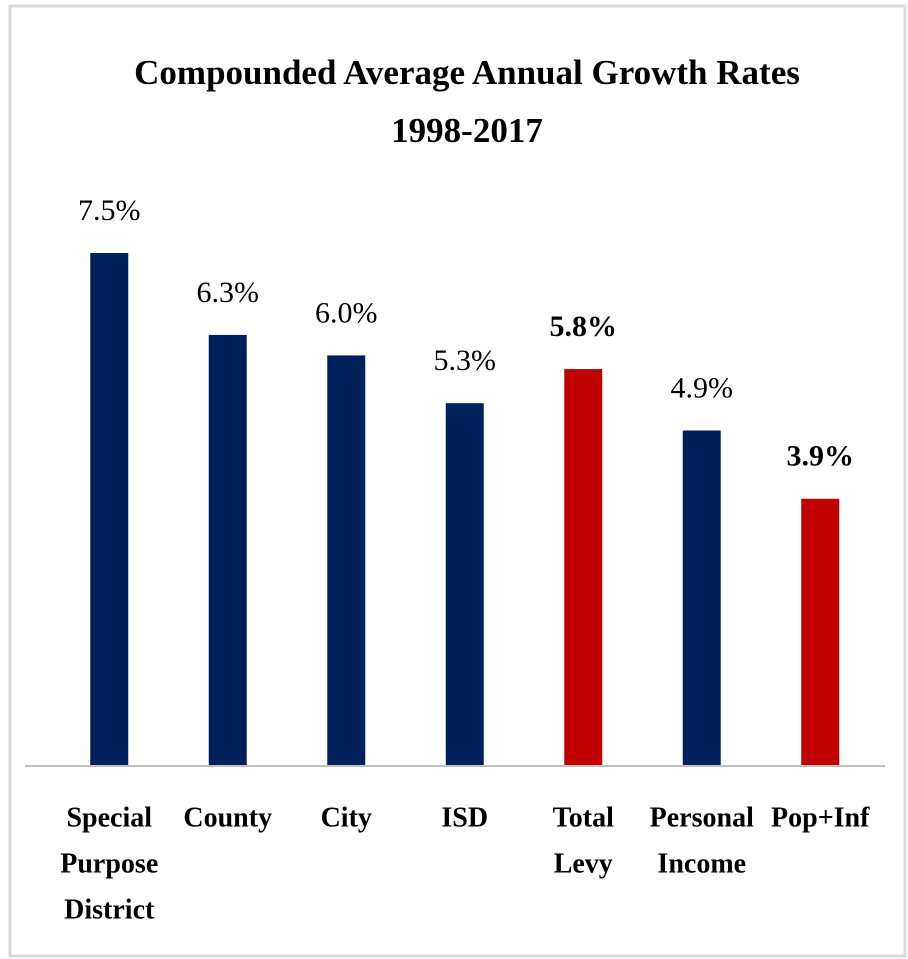 This screenshot has height=959, width=908. What do you see at coordinates (821, 456) in the screenshot?
I see `value-label: 3.9%` at bounding box center [821, 456].